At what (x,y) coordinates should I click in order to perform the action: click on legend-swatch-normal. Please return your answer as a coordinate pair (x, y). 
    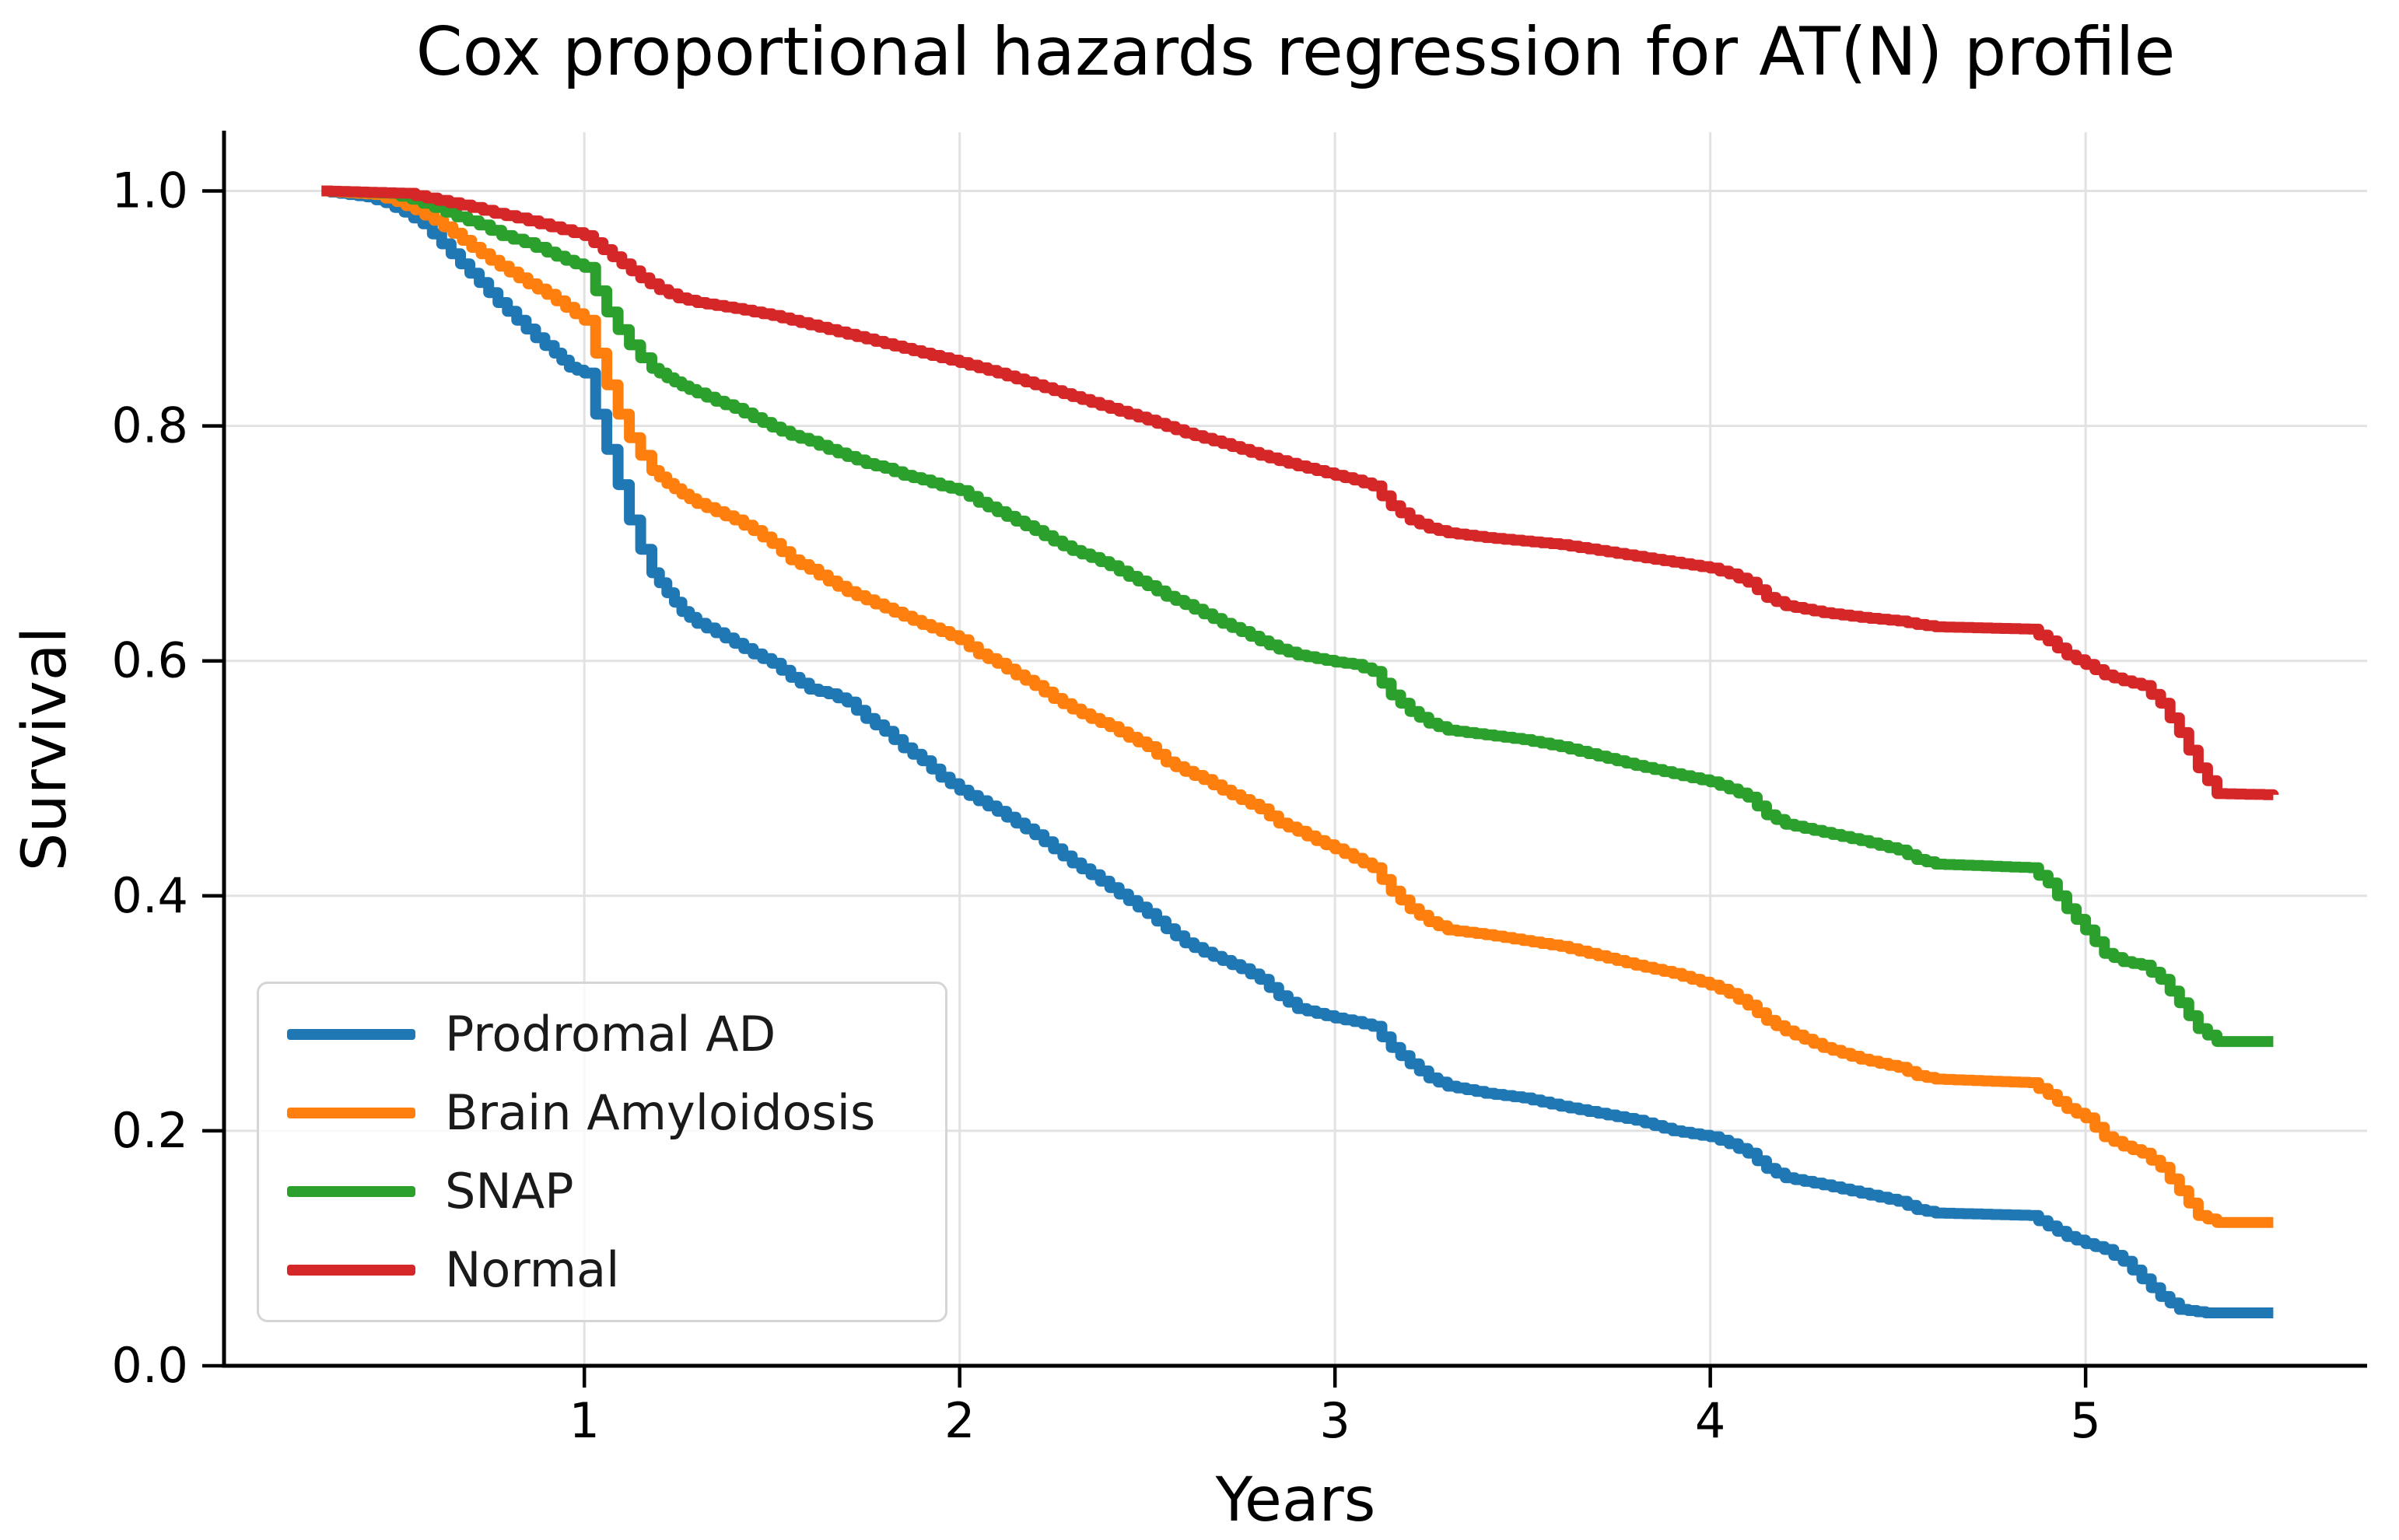
    Looking at the image, I should click on (351, 1270).